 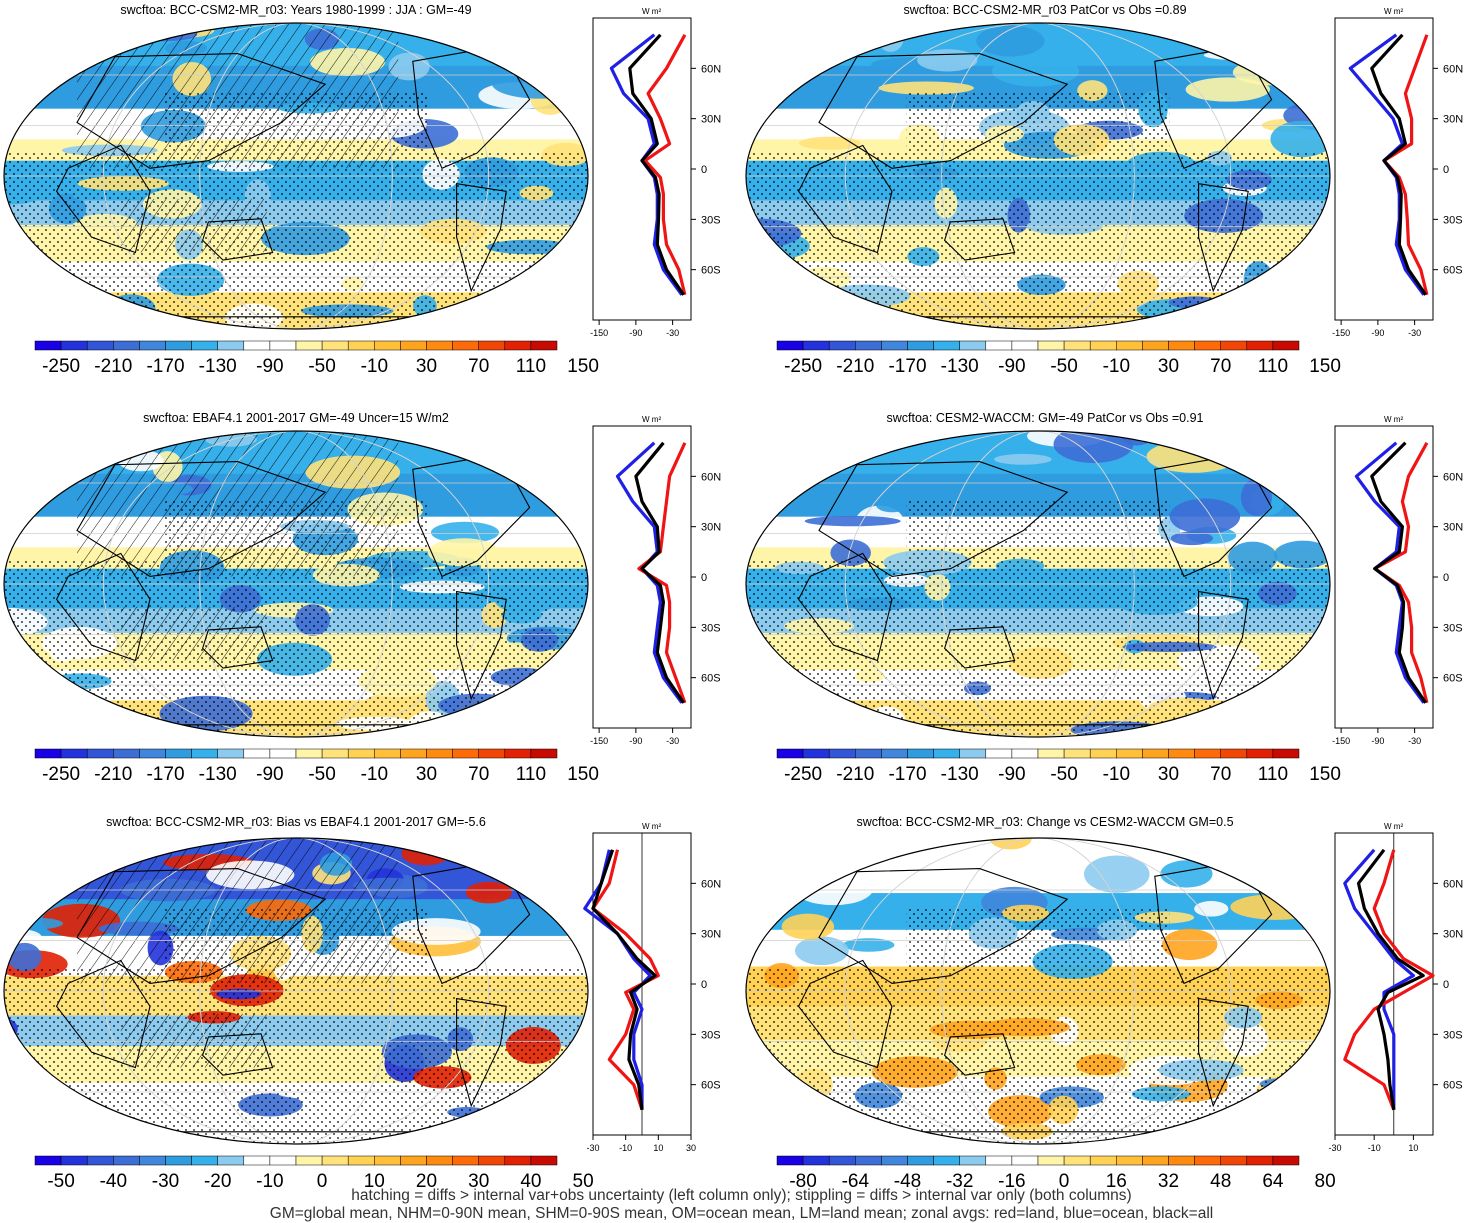 I want to click on colorbar-label: 16, so click(x=1116, y=1181).